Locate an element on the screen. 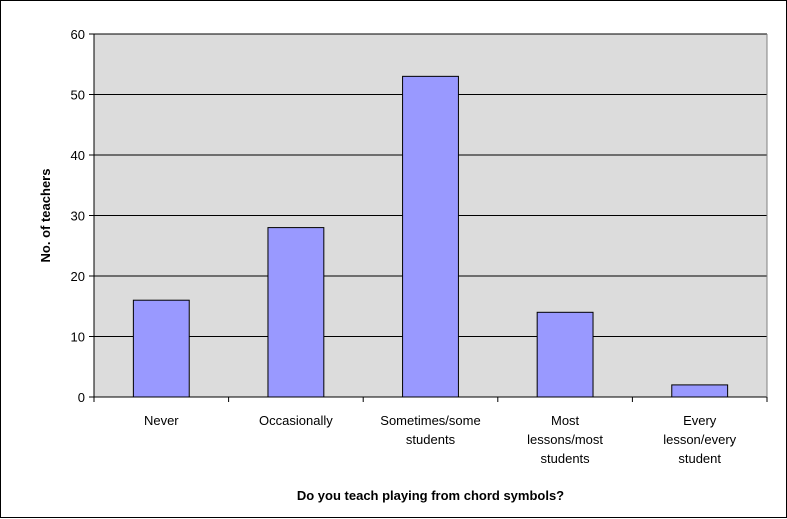  y-tick-labels: 0 10 20 30 40 50 60 is located at coordinates (78, 216).